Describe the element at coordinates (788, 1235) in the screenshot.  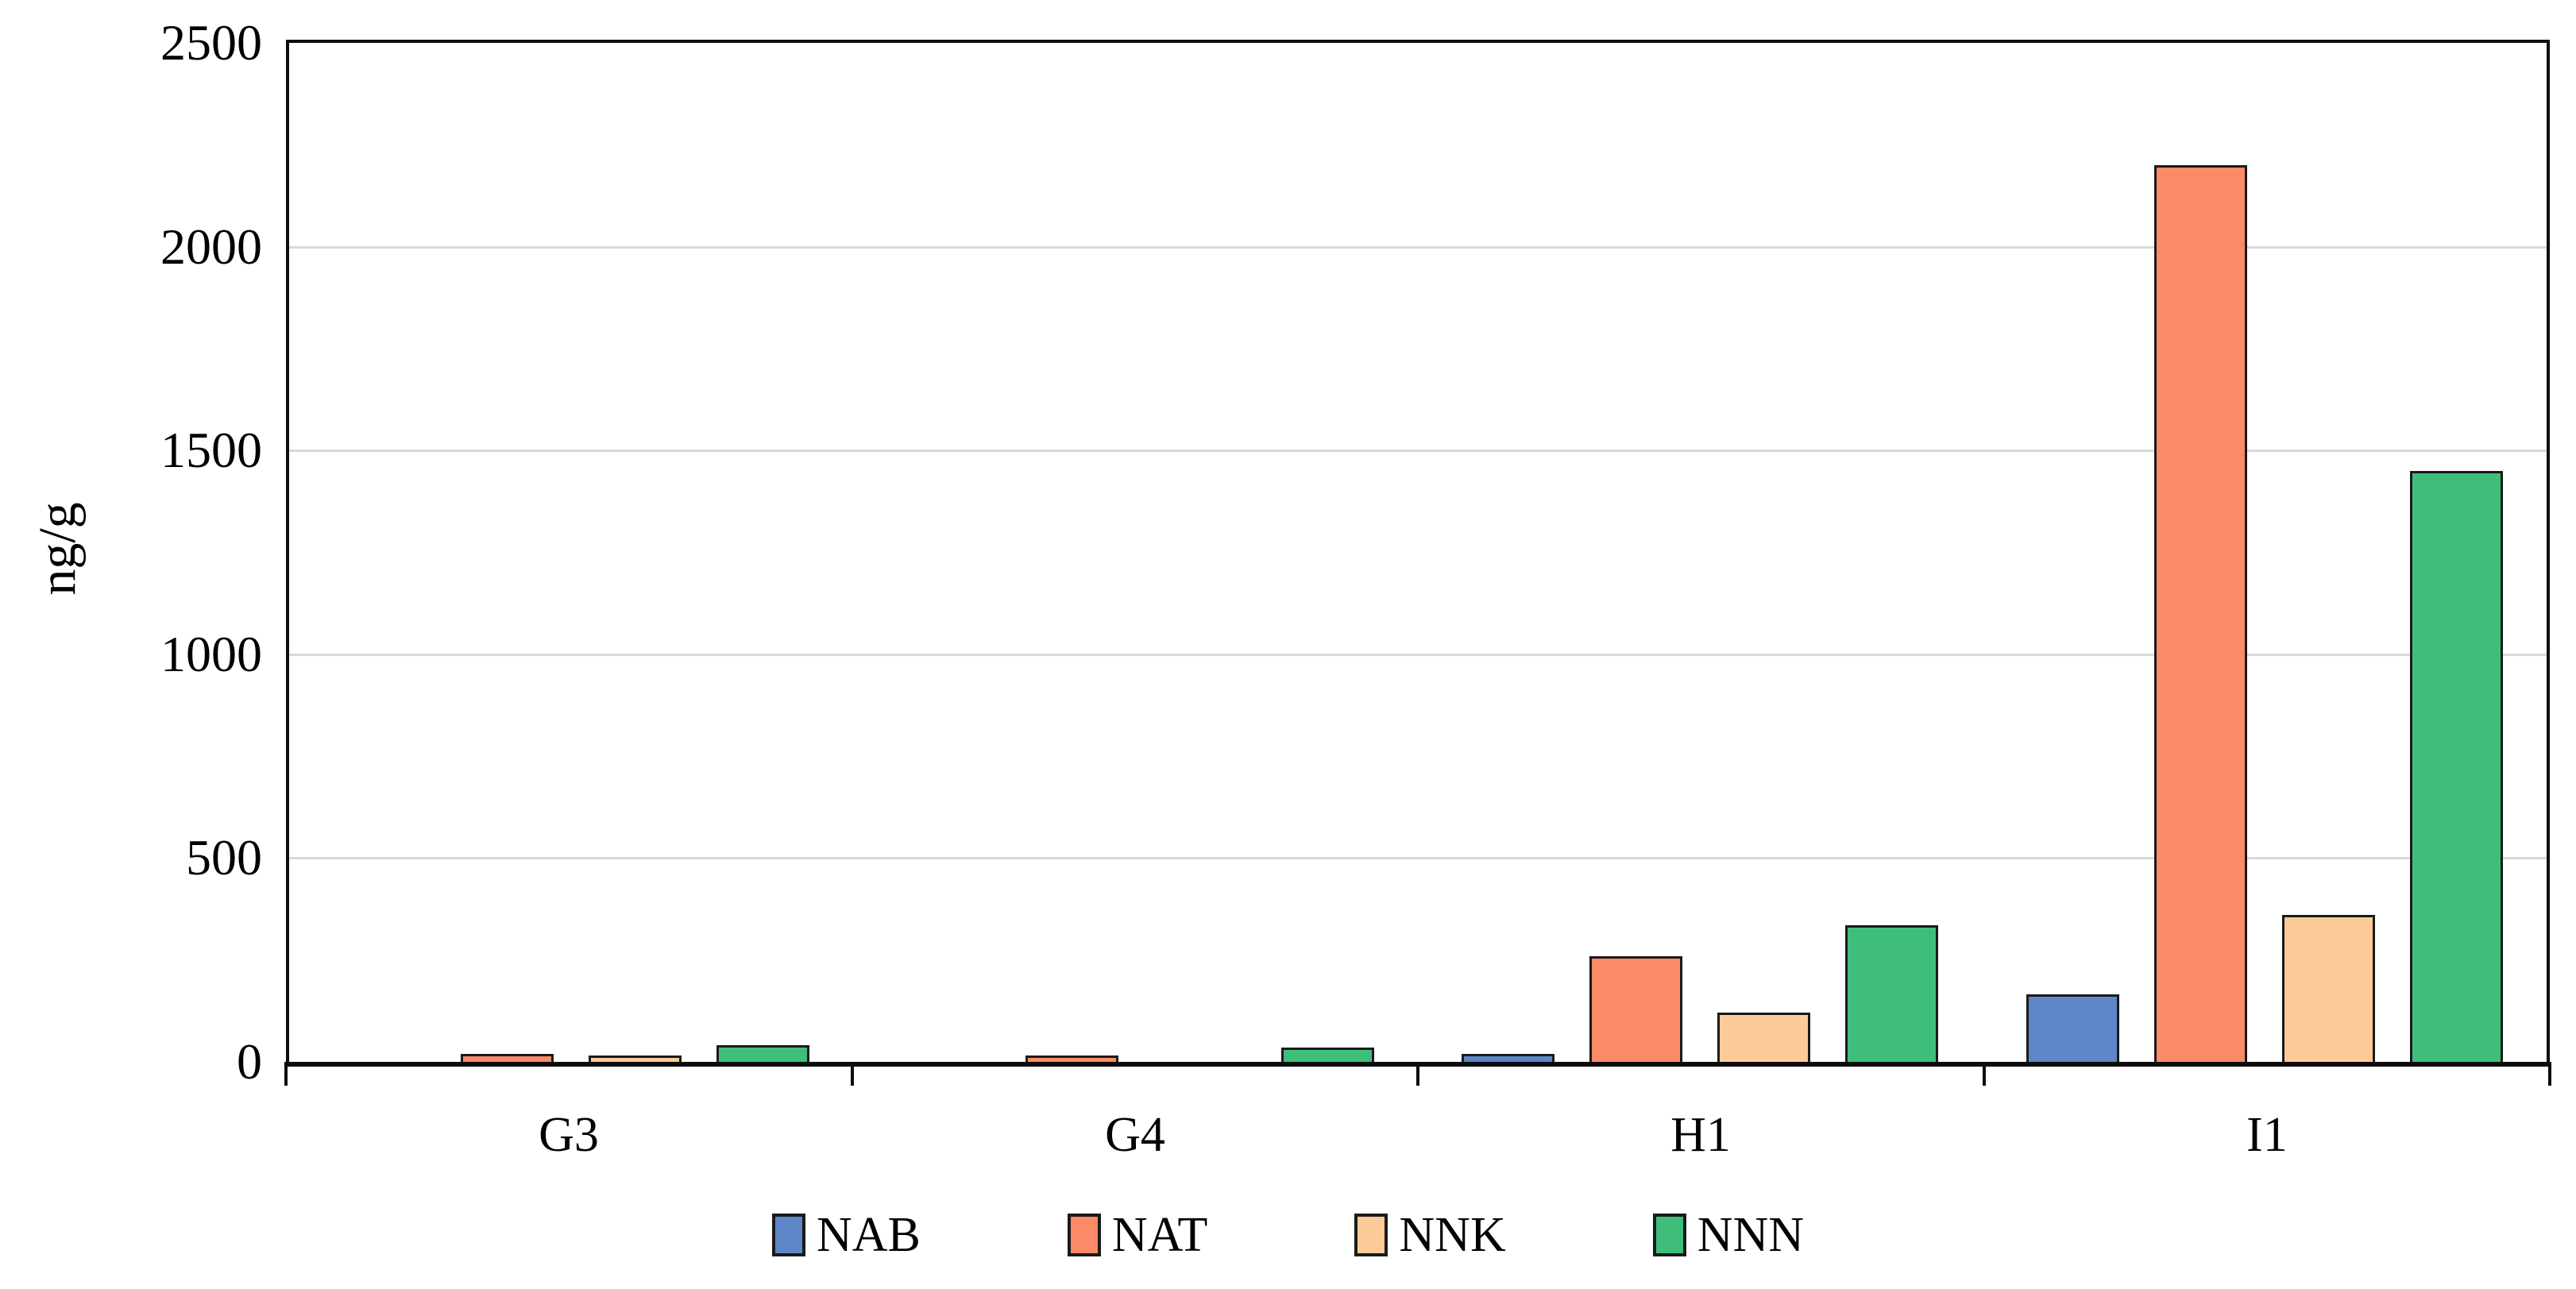
I see `legend-swatch-NAB` at that location.